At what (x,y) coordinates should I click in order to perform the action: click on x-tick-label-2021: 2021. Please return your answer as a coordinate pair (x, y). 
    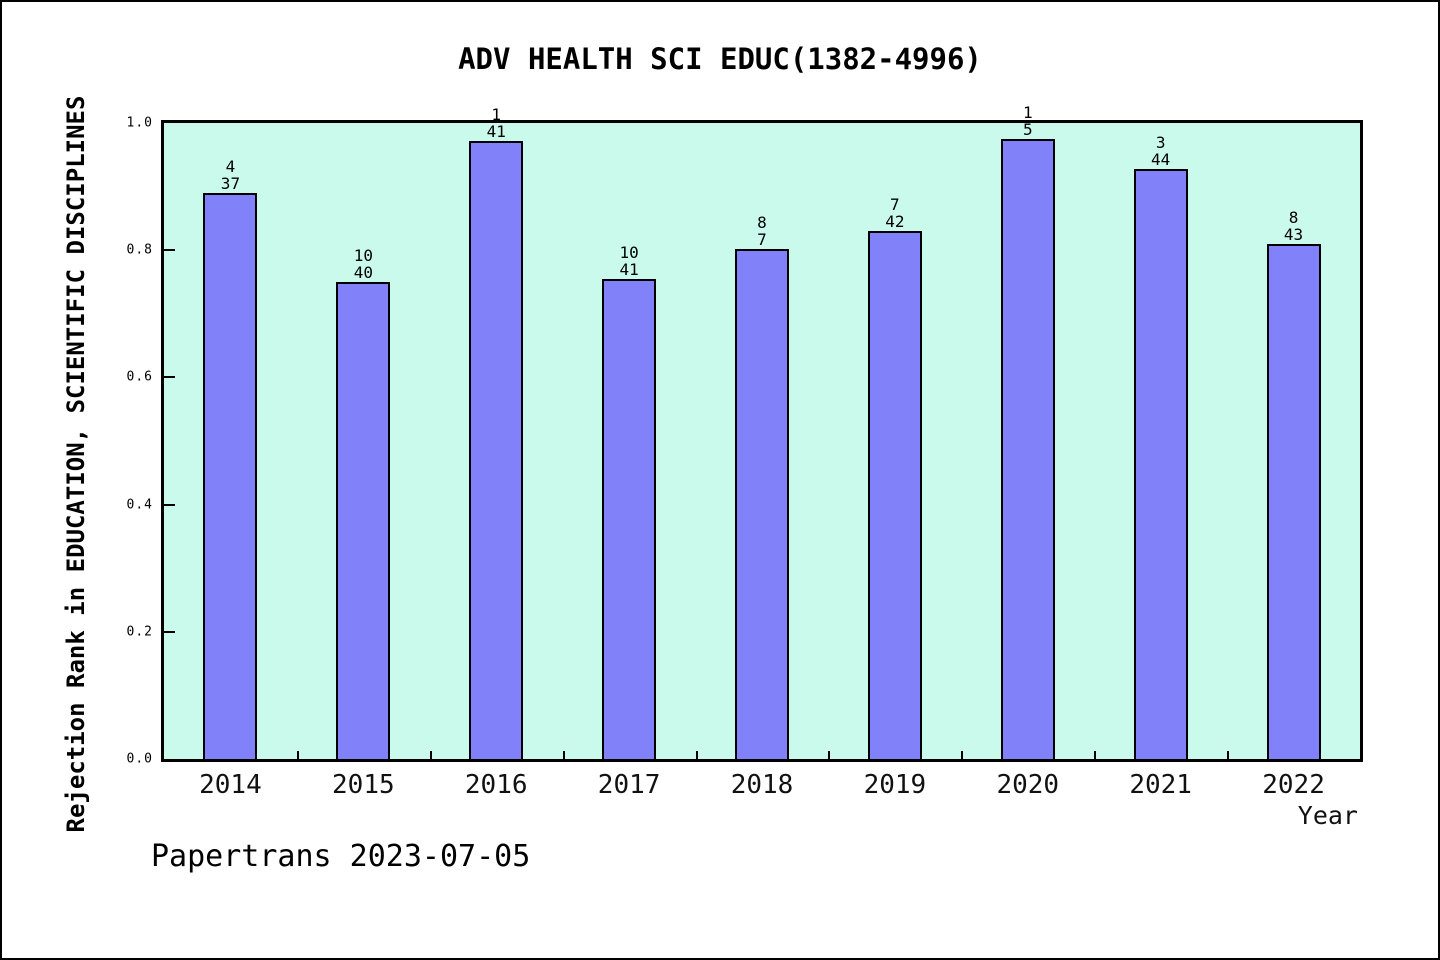
    Looking at the image, I should click on (1160, 785).